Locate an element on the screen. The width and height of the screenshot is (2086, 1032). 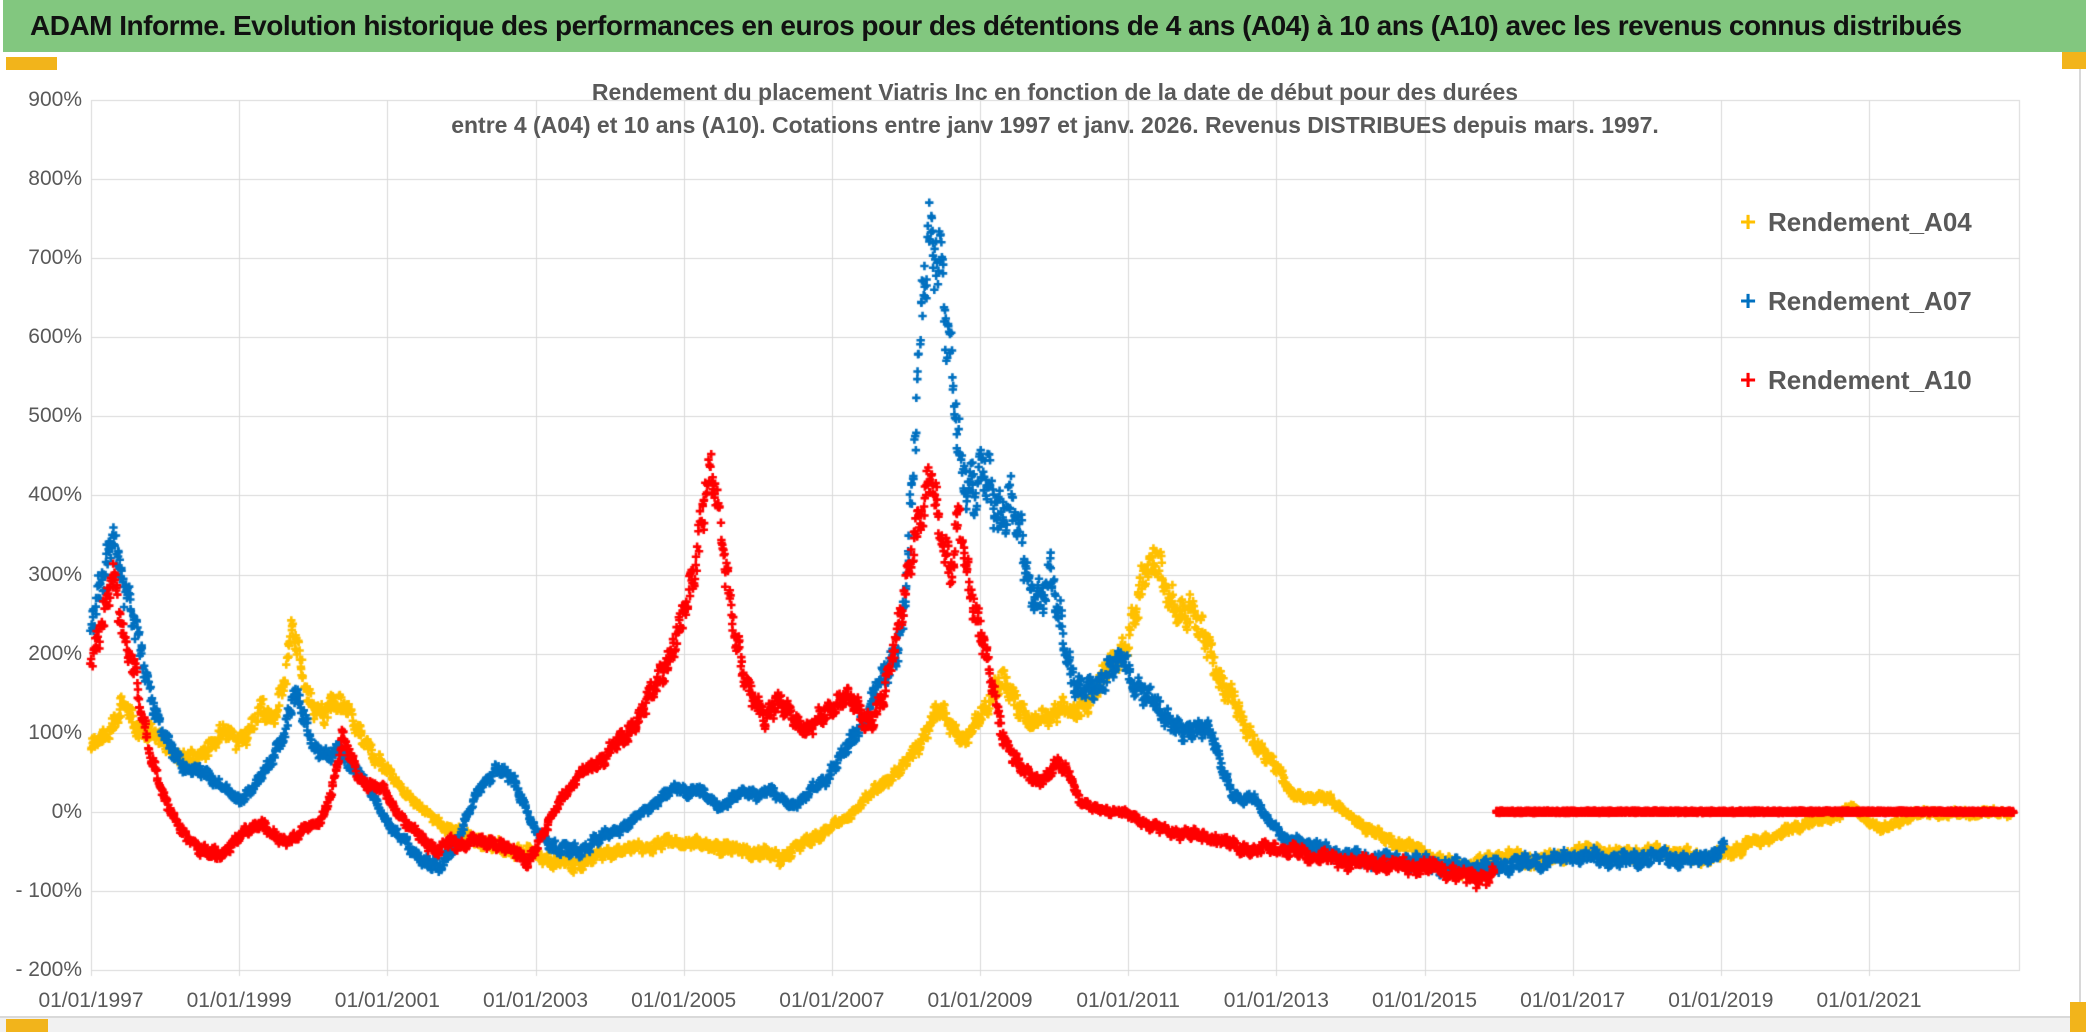
legend-item-rendement-a07: + Rendement_A07 is located at coordinates (1853, 301).